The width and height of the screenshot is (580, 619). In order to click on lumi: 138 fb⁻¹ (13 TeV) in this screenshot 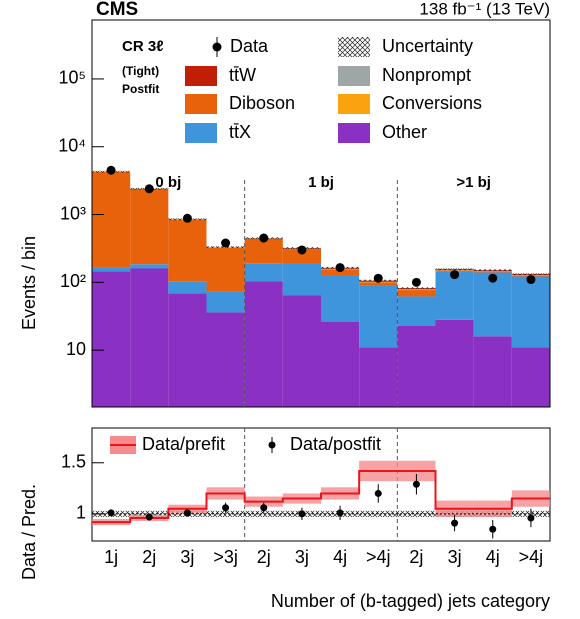, I will do `click(484, 9)`.